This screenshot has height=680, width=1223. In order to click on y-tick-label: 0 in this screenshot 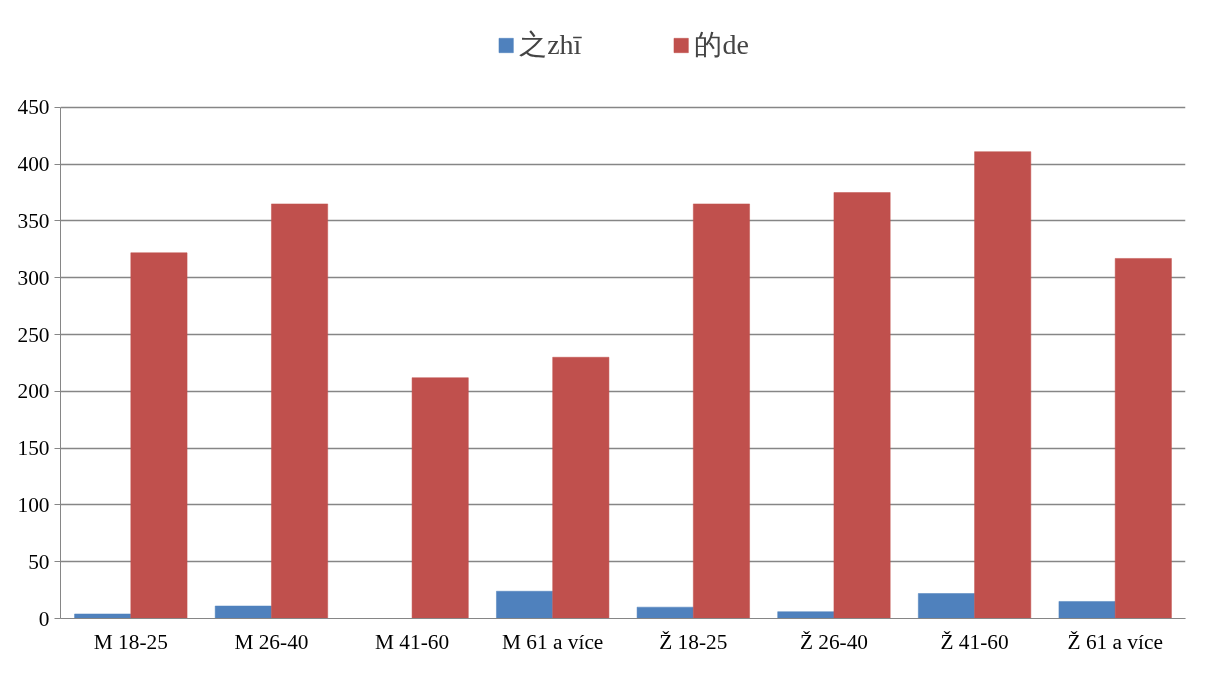, I will do `click(44, 618)`.